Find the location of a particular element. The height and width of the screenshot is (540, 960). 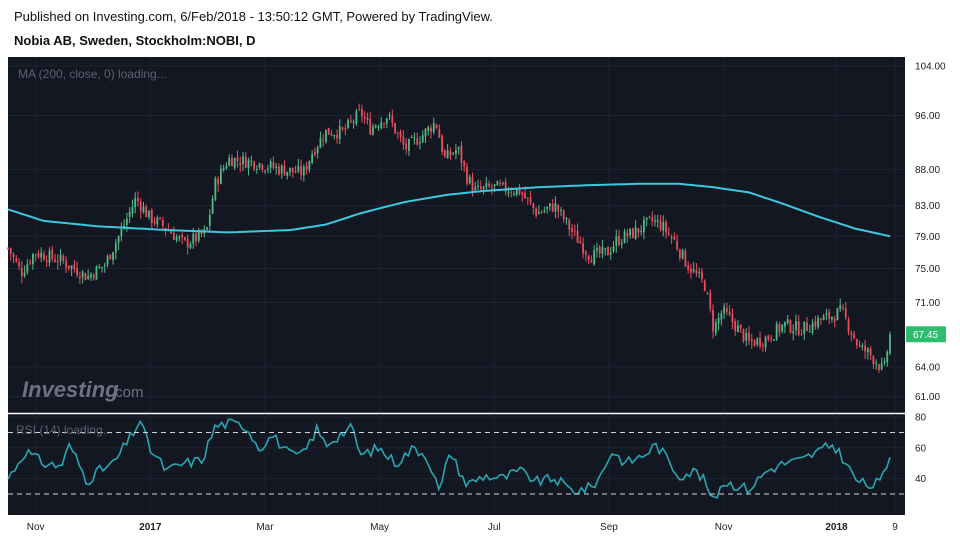

date-tick-label: Sep is located at coordinates (609, 527).